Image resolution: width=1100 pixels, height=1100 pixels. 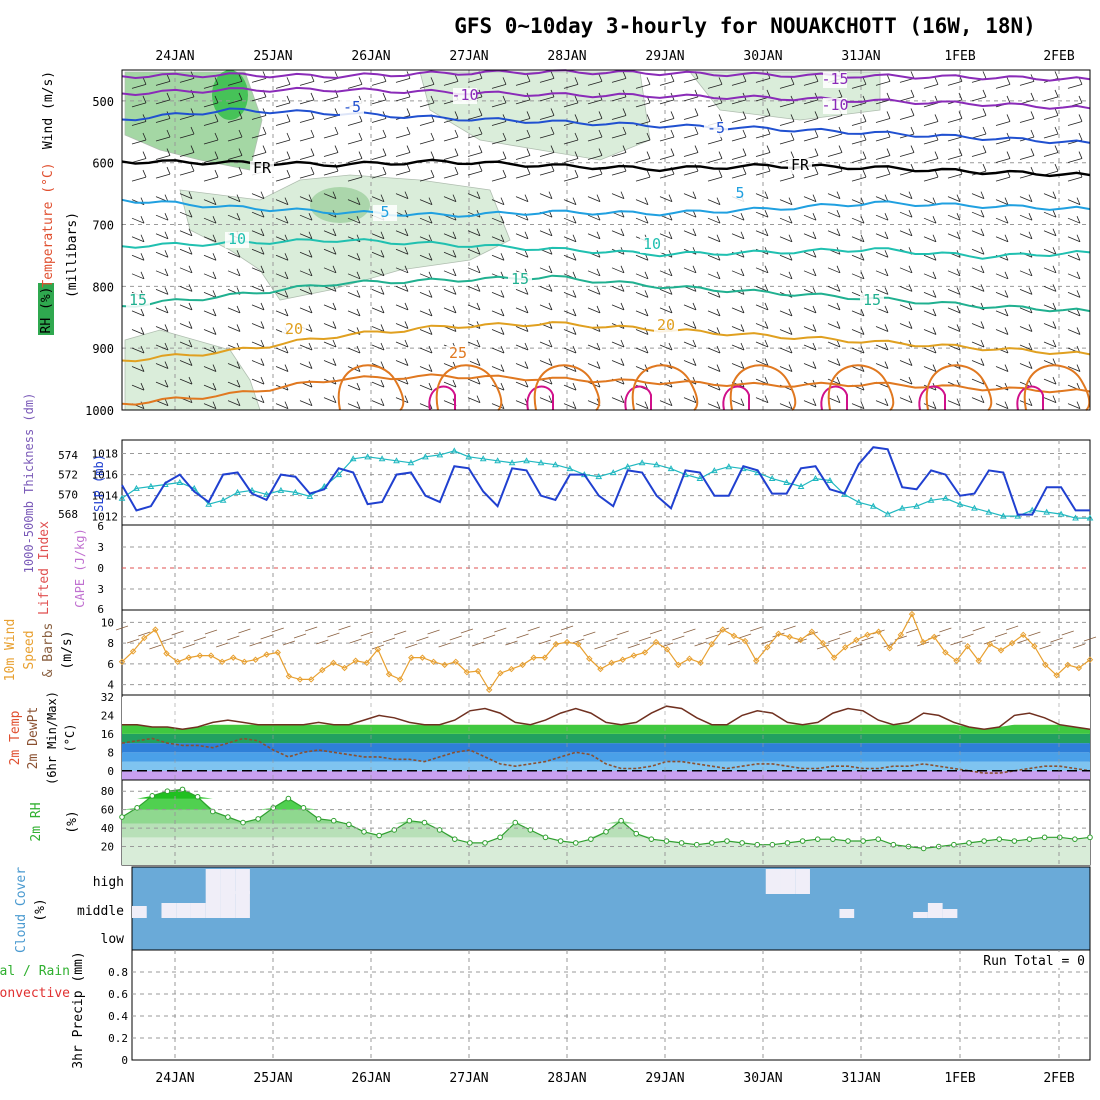 I want to click on thickness-y-tick: 572, so click(x=68, y=475).